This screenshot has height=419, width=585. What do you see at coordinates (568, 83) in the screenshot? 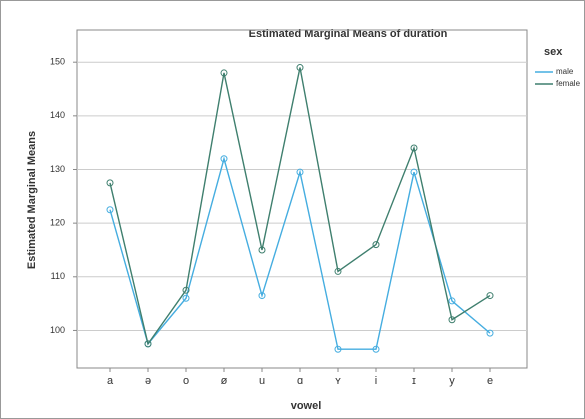
I see `legend-label: female` at bounding box center [568, 83].